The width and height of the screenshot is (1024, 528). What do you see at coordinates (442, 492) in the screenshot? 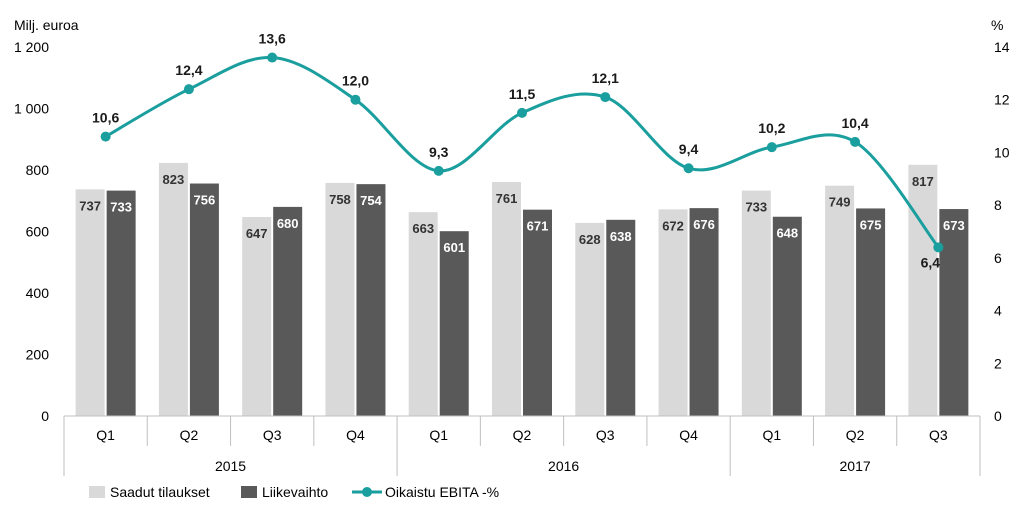
I see `legend-label-ebita: Oikaistu EBITA -%` at bounding box center [442, 492].